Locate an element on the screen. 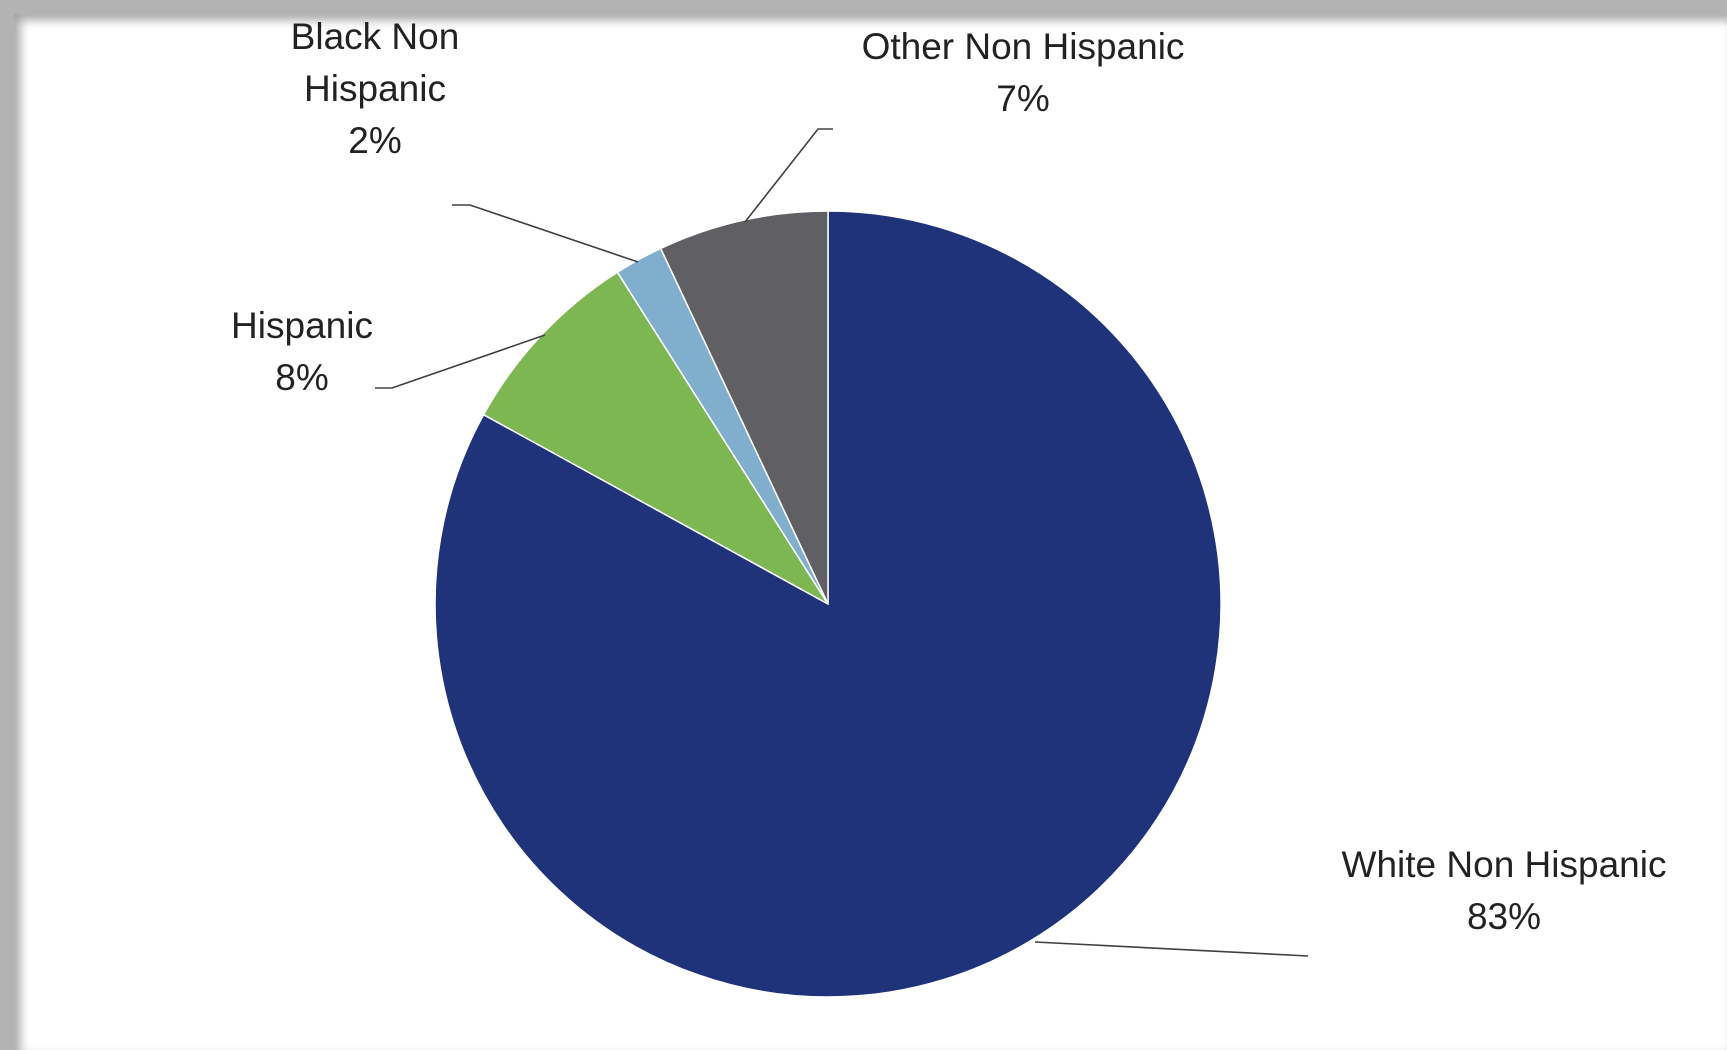 This screenshot has width=1727, height=1050. slice-percent-label: 2% is located at coordinates (374, 140).